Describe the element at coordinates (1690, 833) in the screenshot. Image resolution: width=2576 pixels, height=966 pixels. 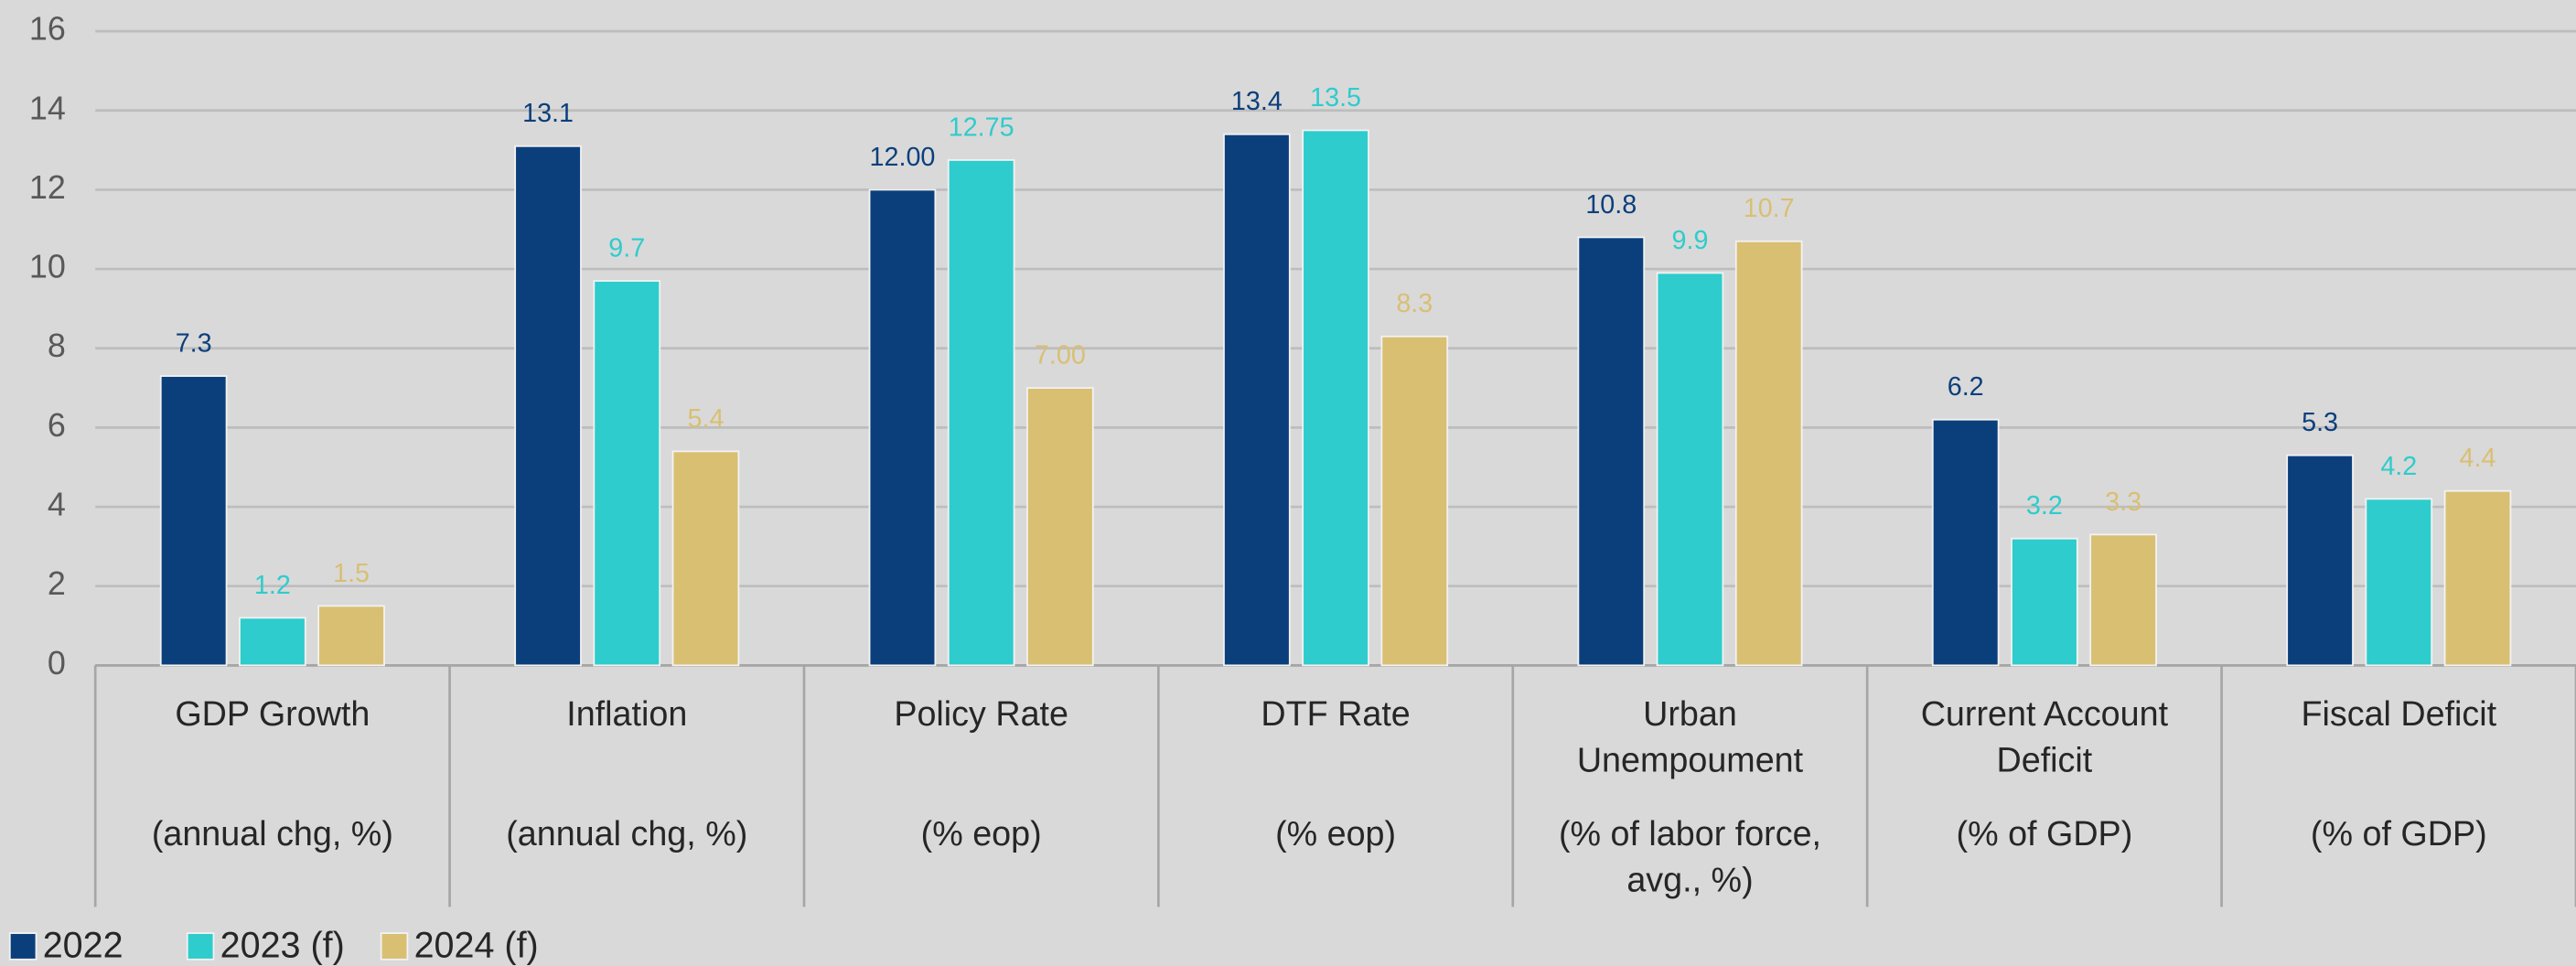
I see `category-unit: (% of labor force,` at that location.